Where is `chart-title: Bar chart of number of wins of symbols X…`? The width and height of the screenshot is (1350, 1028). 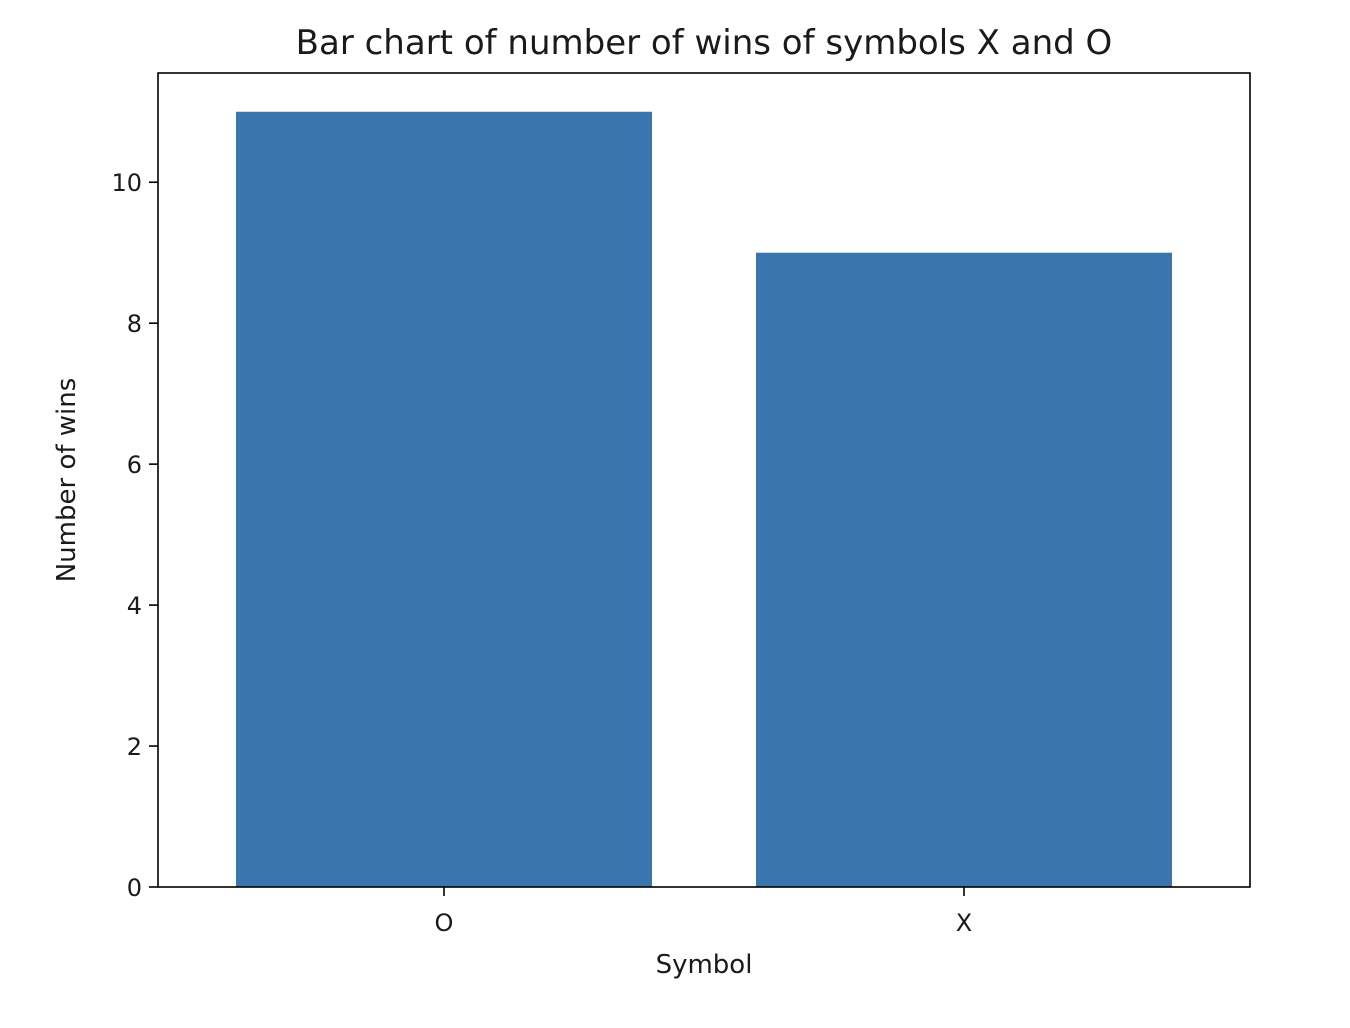
chart-title: Bar chart of number of wins of symbols X… is located at coordinates (704, 43).